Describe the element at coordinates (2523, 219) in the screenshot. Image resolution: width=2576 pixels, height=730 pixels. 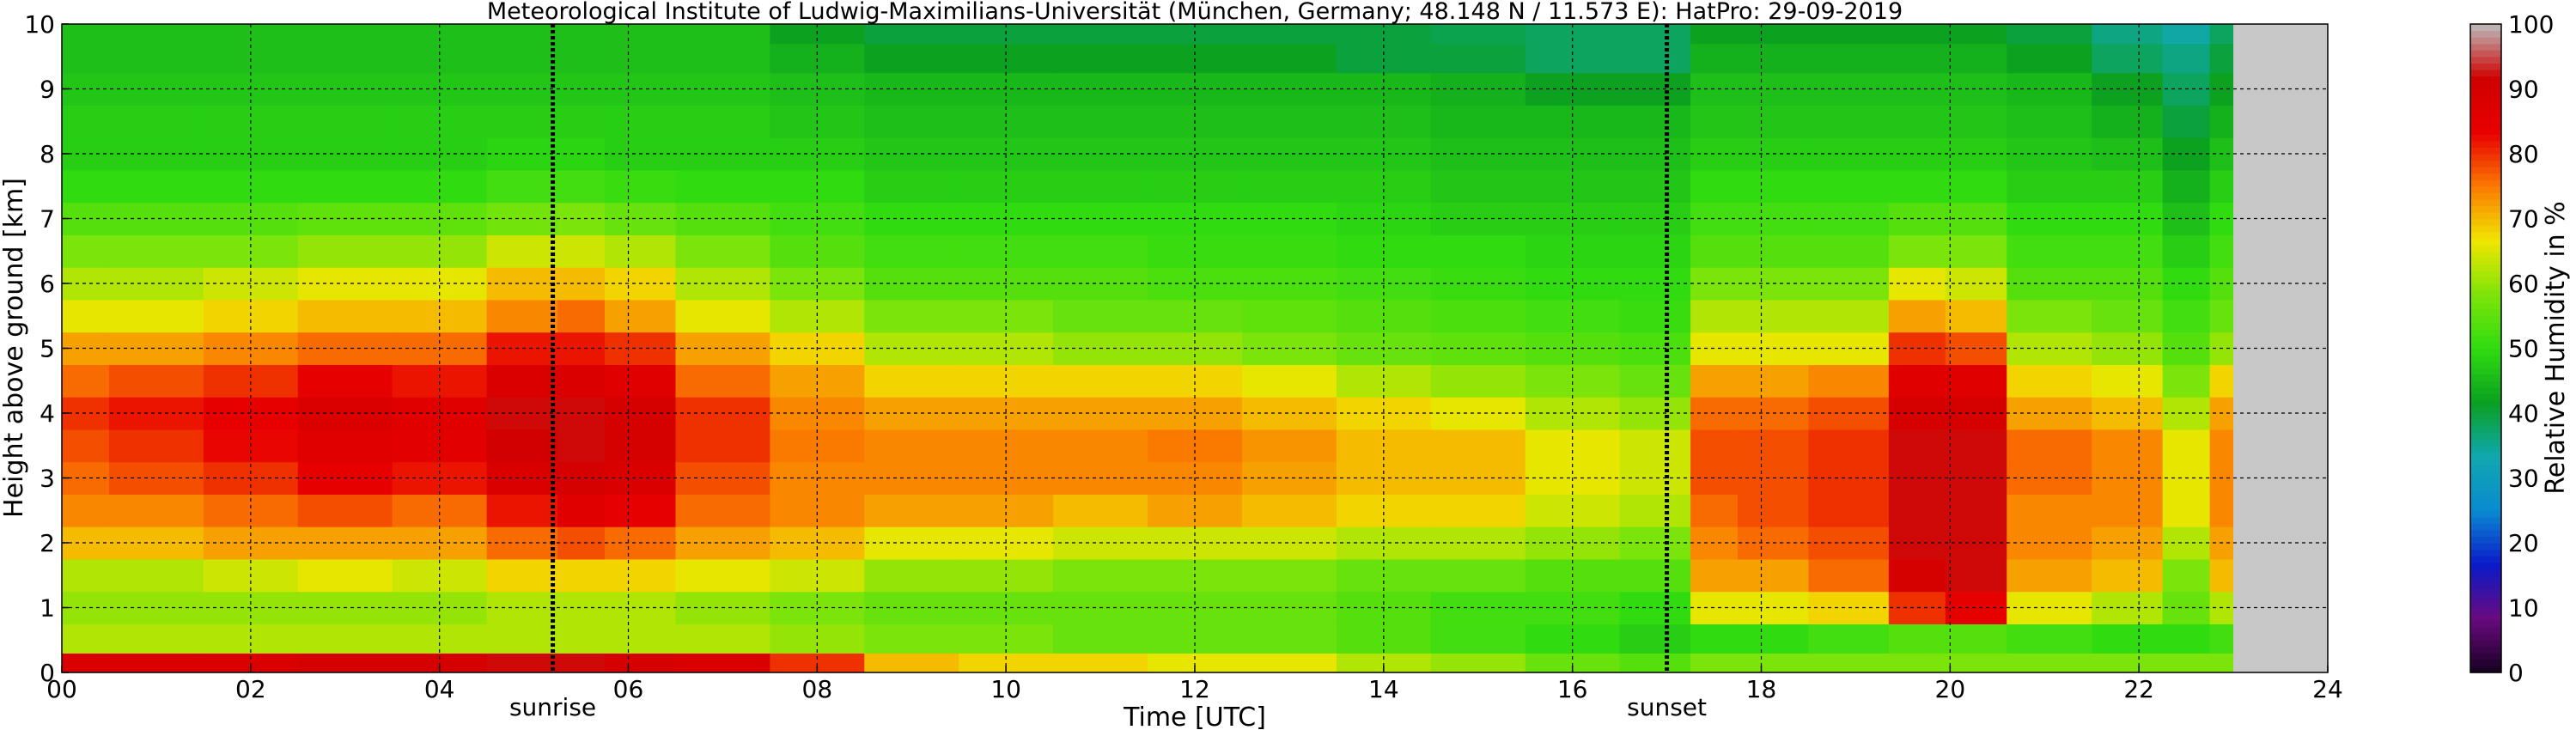
I see `colorbar-tick-label: 70` at that location.